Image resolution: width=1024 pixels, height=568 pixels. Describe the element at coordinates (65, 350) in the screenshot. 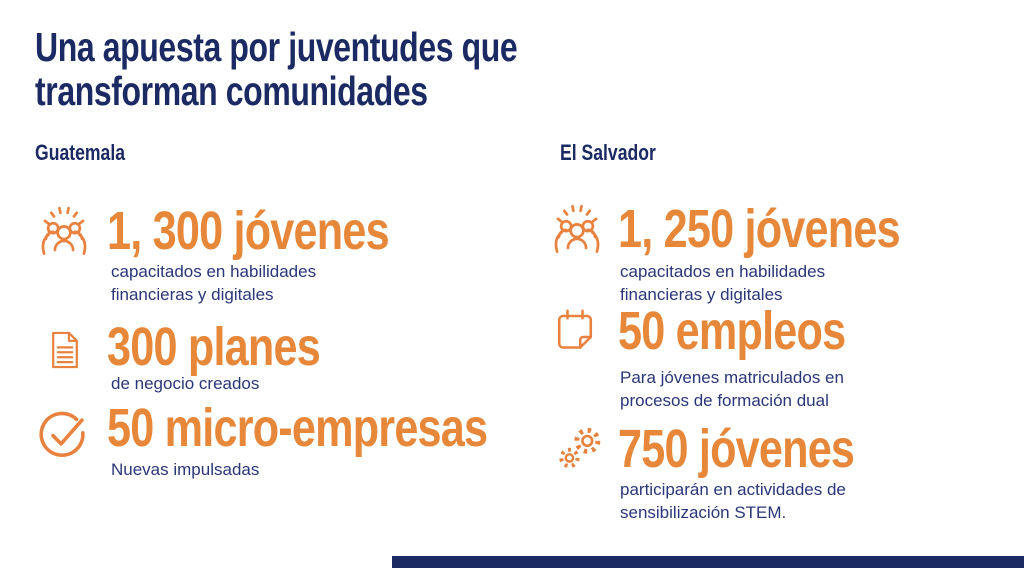

I see `document-icon` at that location.